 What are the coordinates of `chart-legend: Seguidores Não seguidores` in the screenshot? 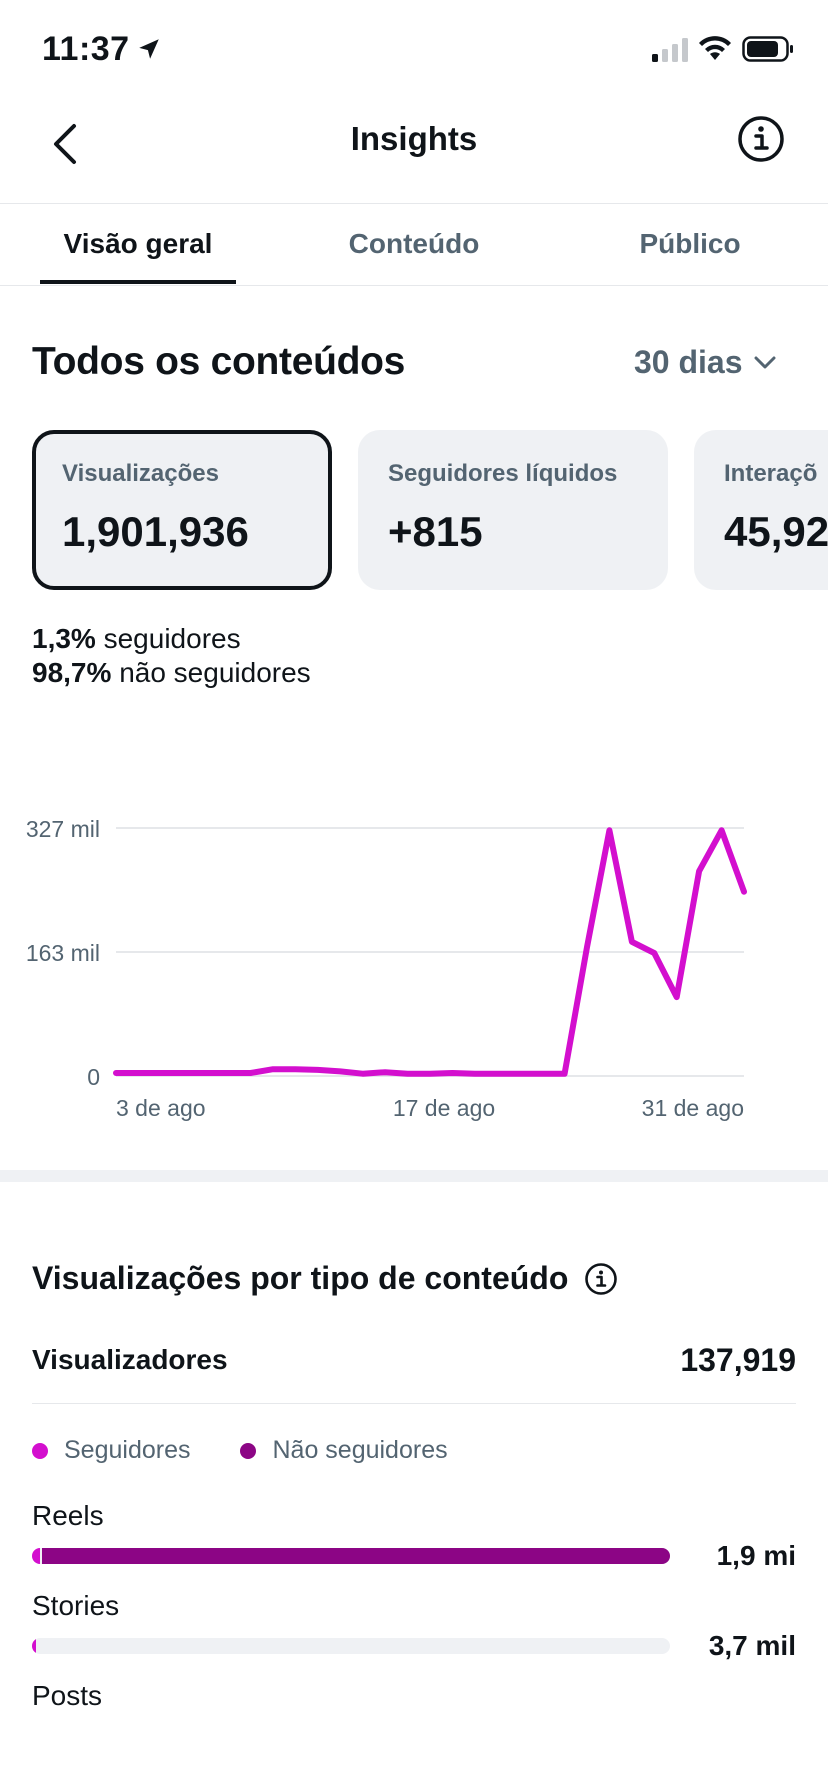 It's located at (240, 1450).